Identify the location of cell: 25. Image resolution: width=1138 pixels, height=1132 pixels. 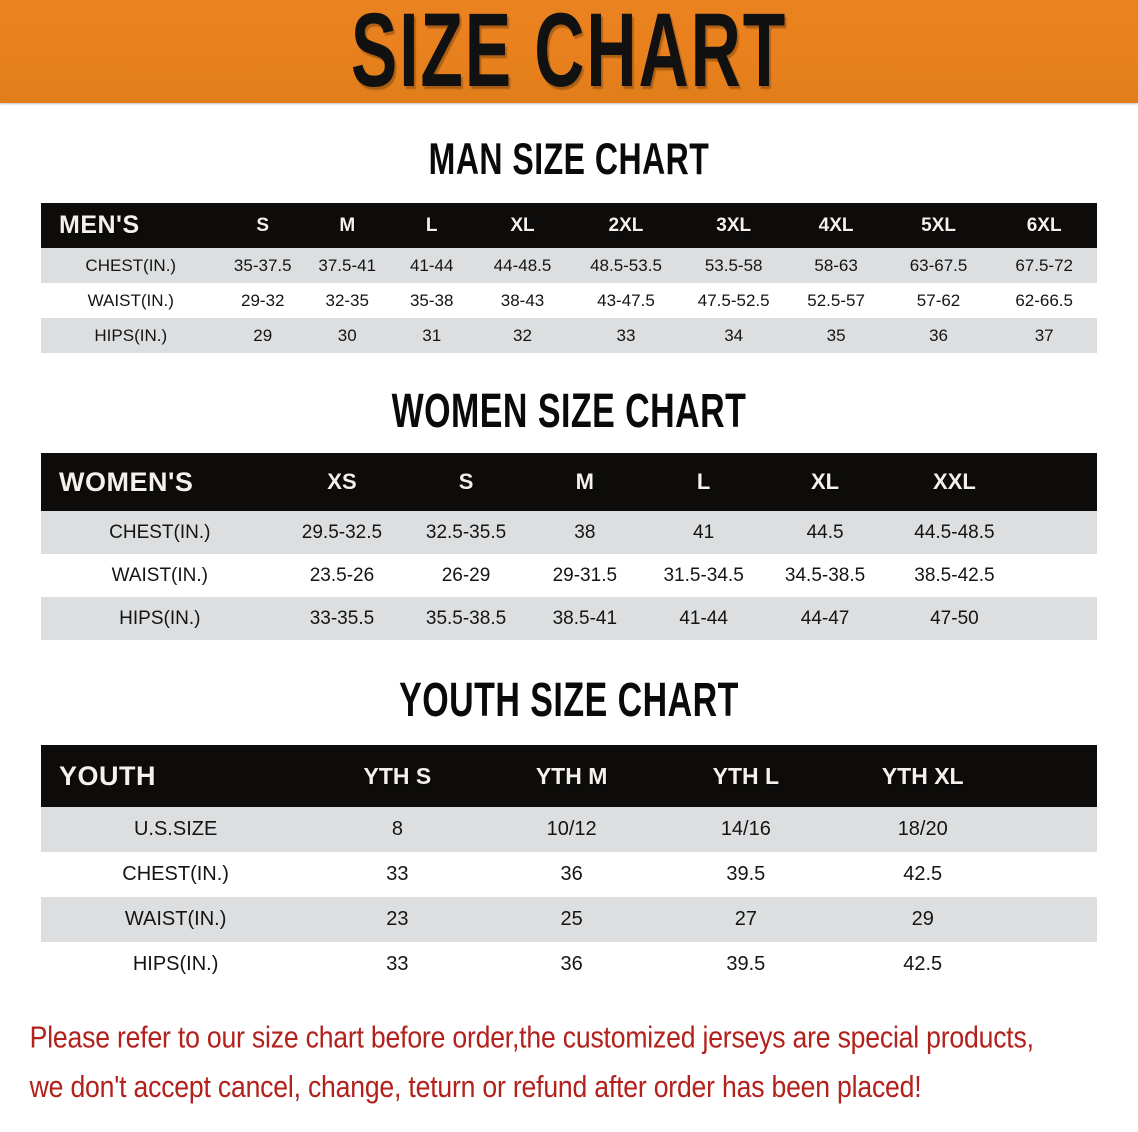
(571, 919).